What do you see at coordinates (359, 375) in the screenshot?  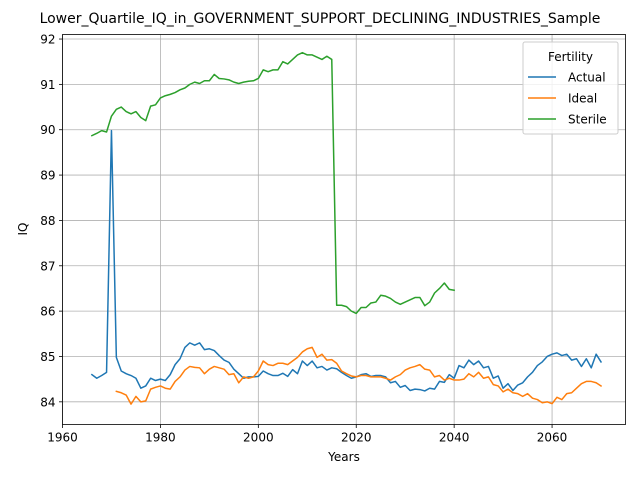 I see `series-line-ideal` at bounding box center [359, 375].